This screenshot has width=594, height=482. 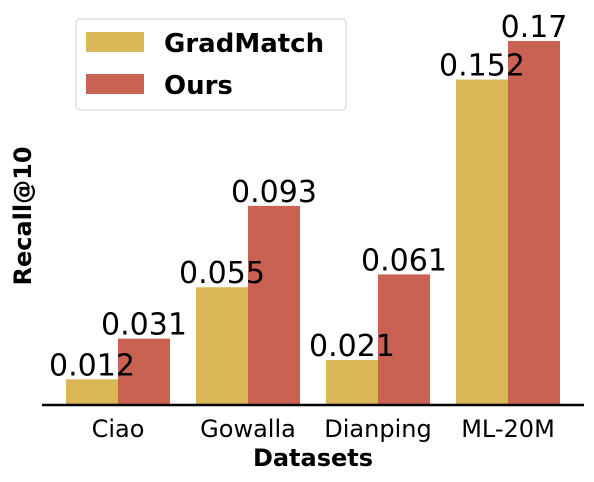 I want to click on x-tick-label-ciao: Ciao, so click(x=118, y=429).